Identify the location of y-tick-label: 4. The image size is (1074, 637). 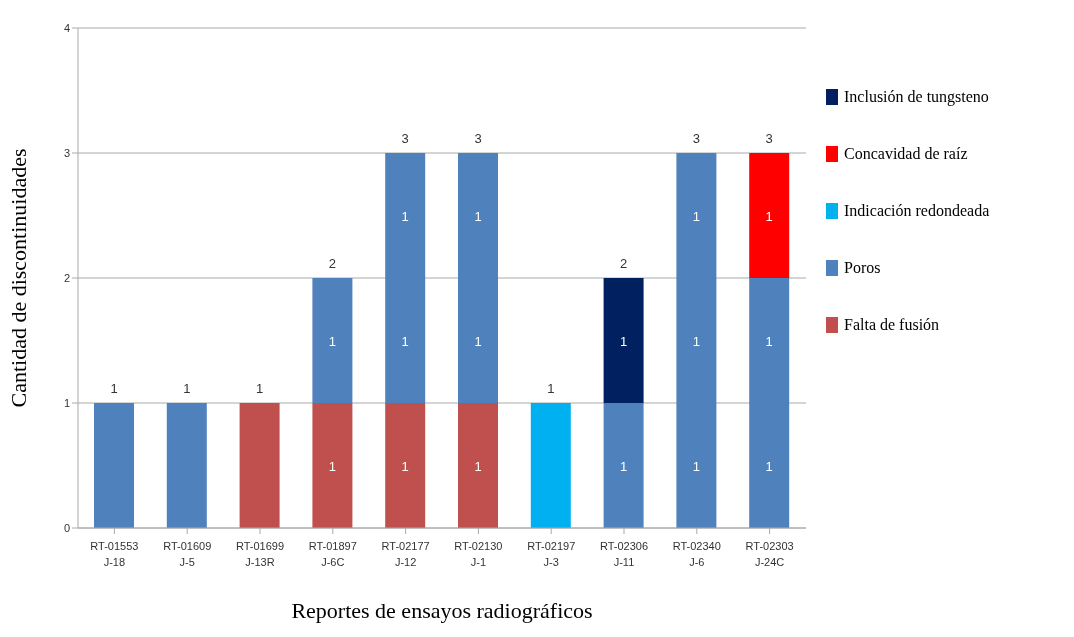
(66, 27).